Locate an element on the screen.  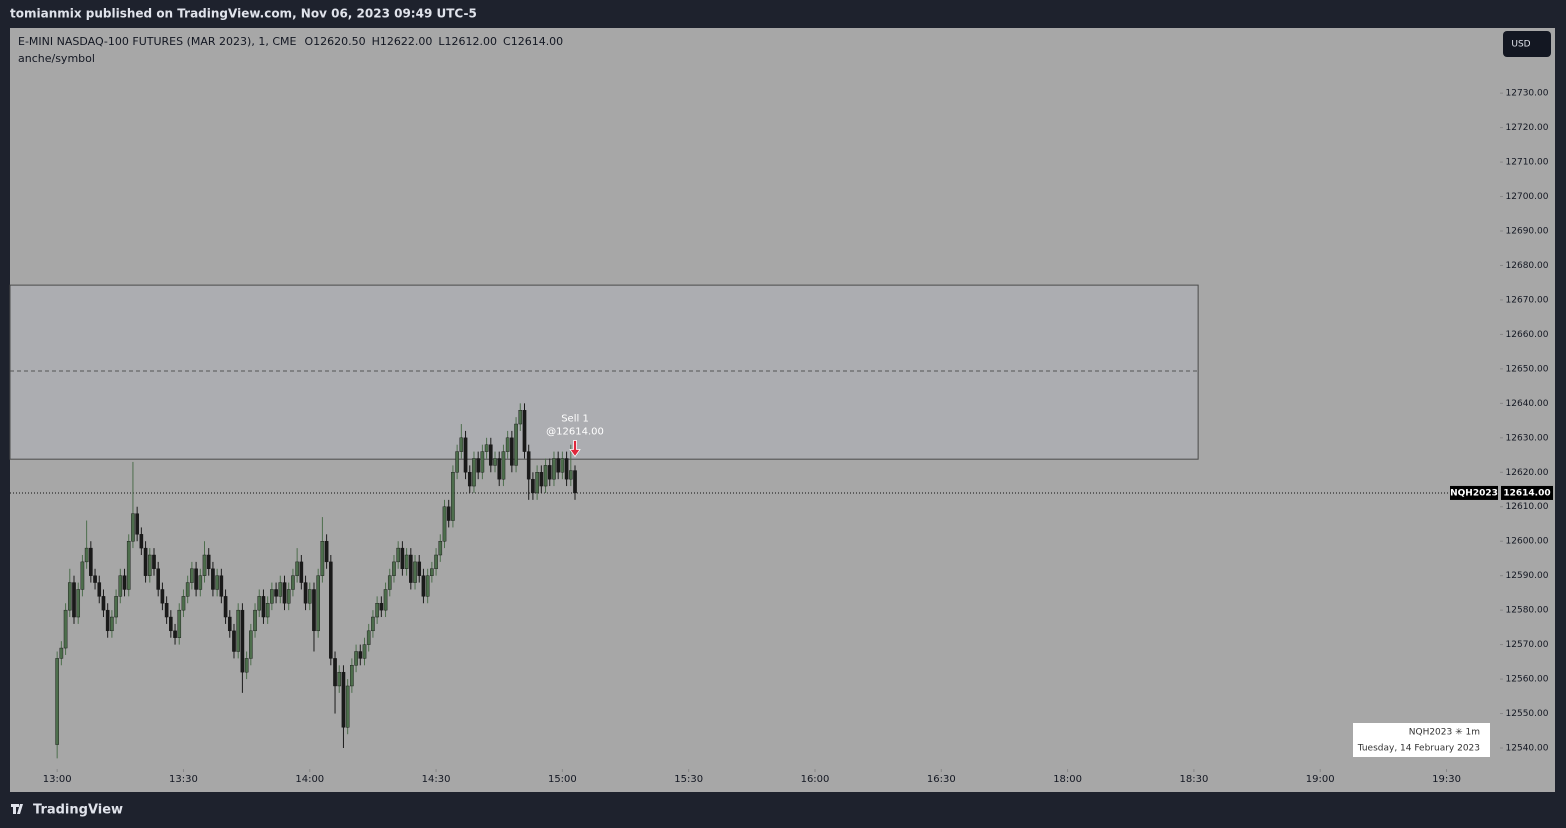
order-label: Sell 1 is located at coordinates (575, 418).